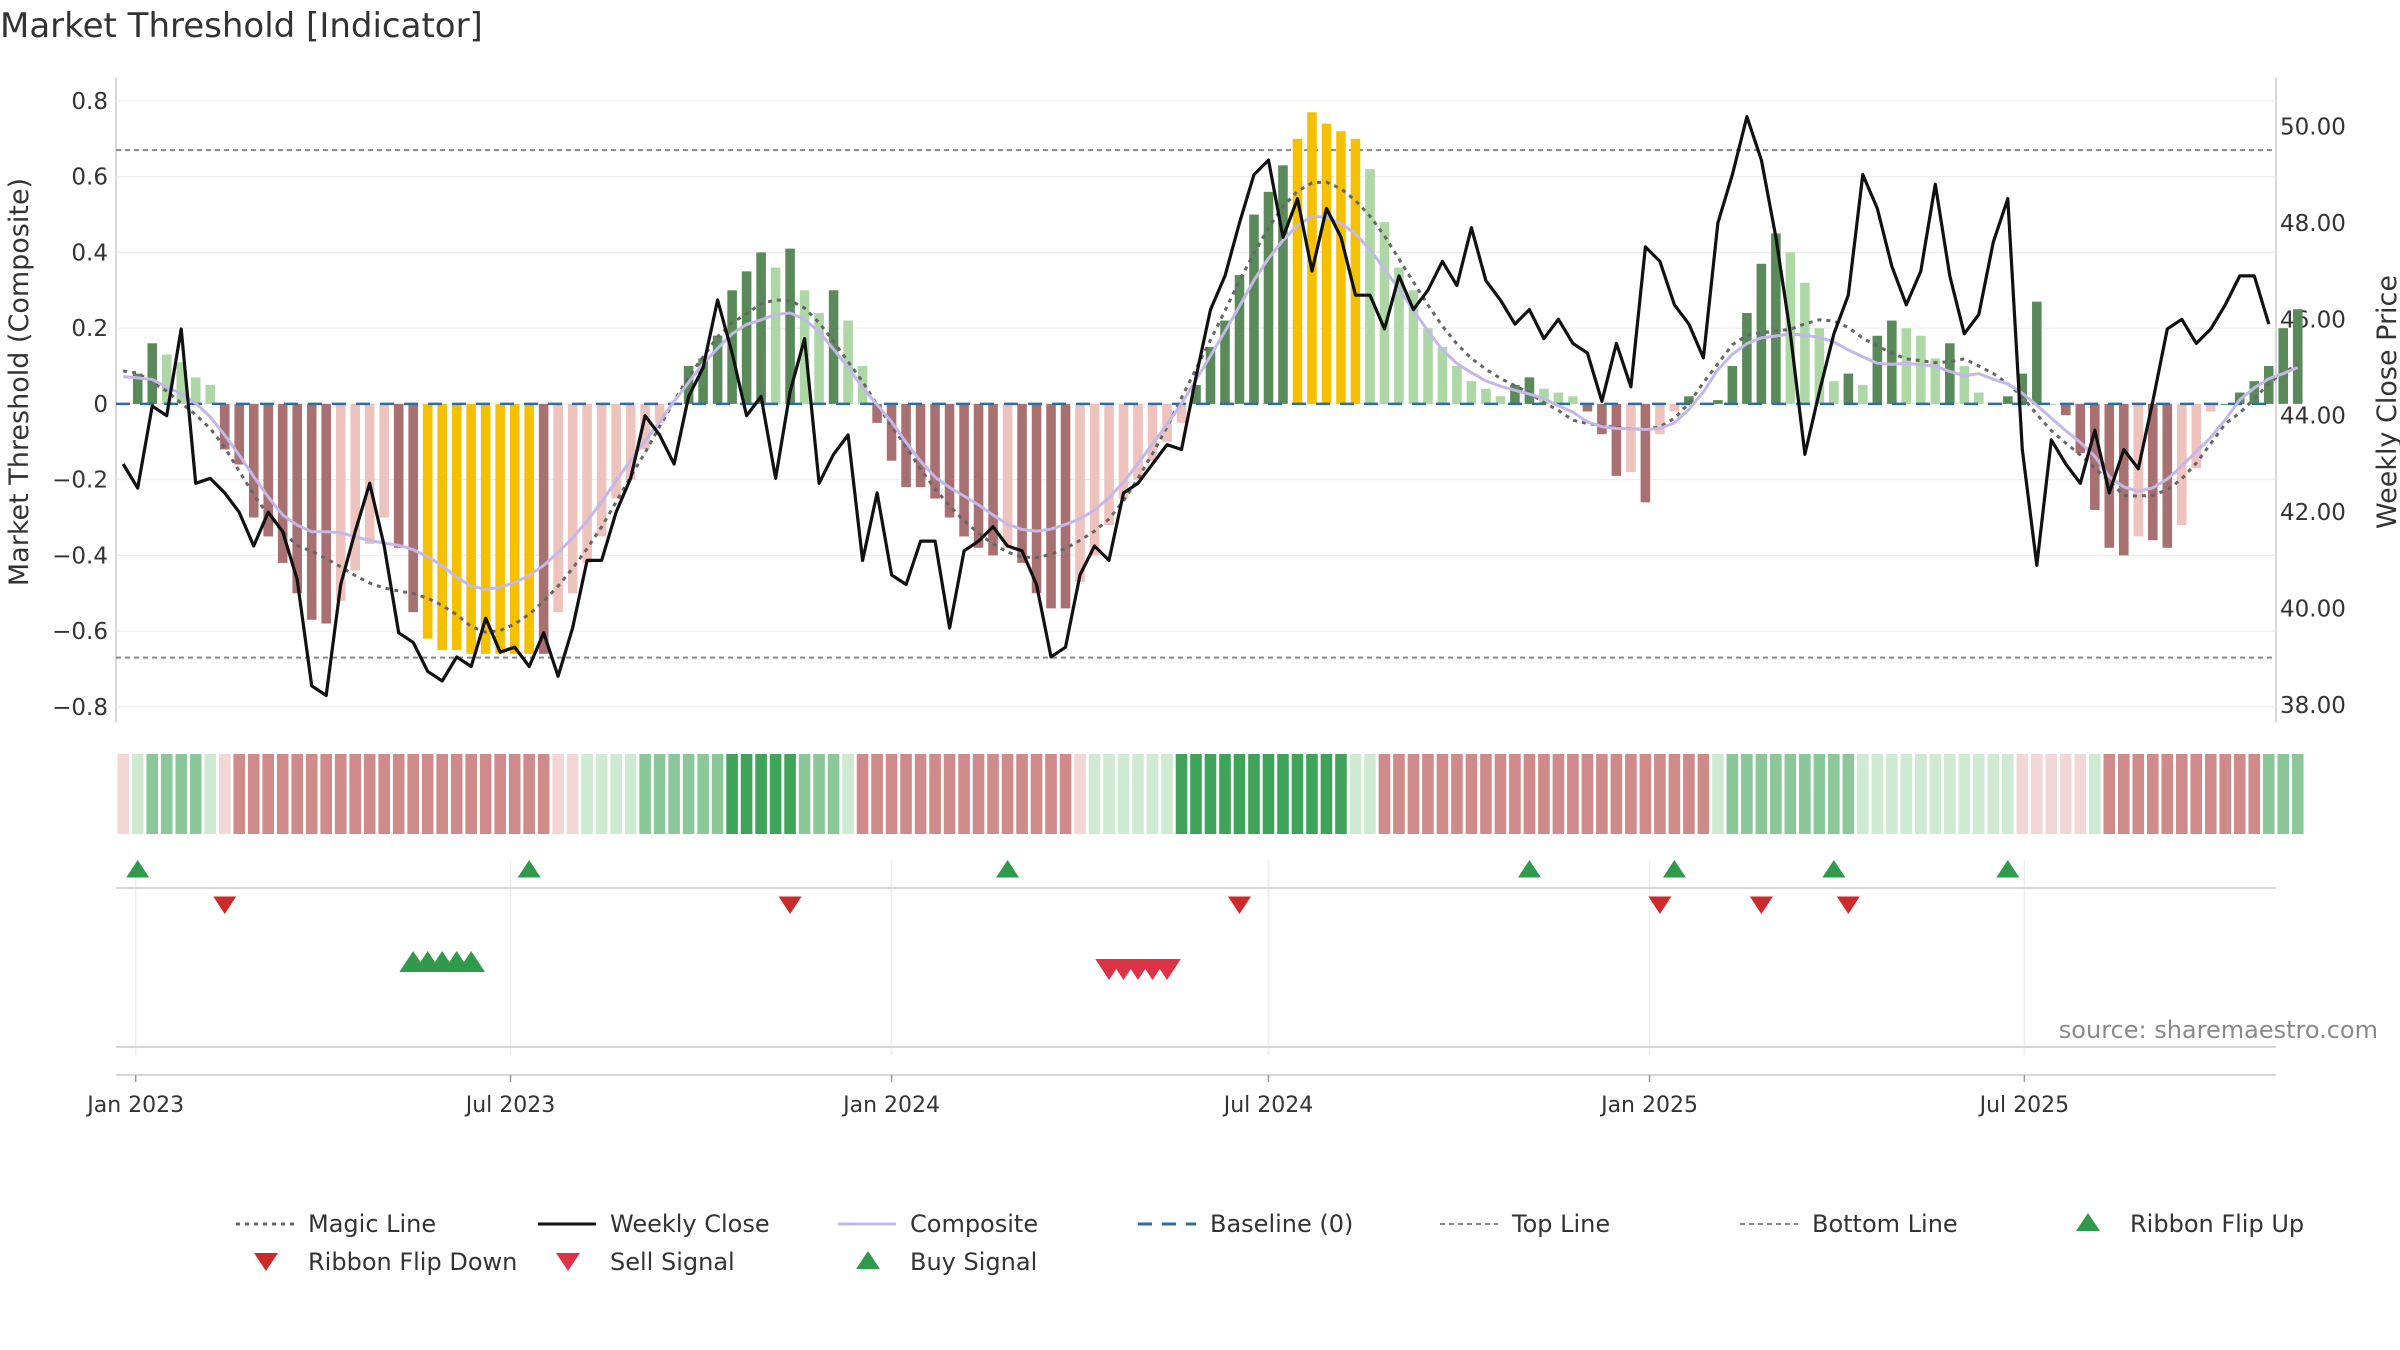 The height and width of the screenshot is (1350, 2400). What do you see at coordinates (2313, 417) in the screenshot?
I see `y-right-tick-label: 44.00` at bounding box center [2313, 417].